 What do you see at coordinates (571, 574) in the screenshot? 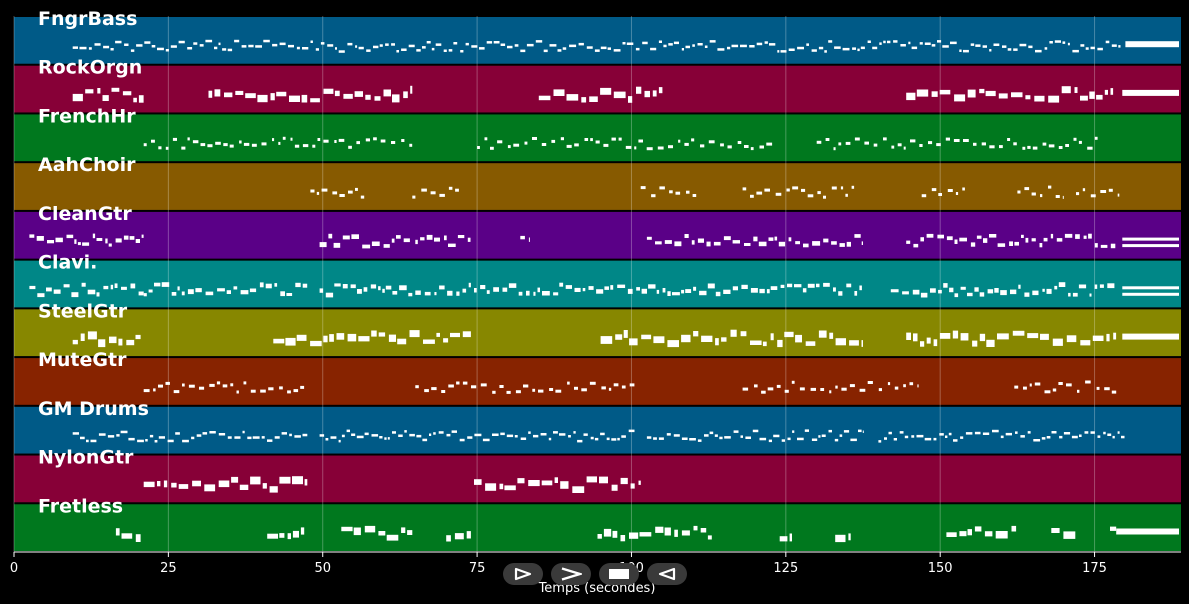
I see `play-button` at bounding box center [571, 574].